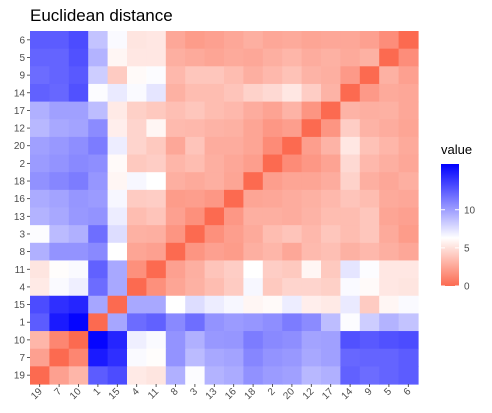 Image resolution: width=492 pixels, height=413 pixels. I want to click on x-tick-label: 13, so click(212, 394).